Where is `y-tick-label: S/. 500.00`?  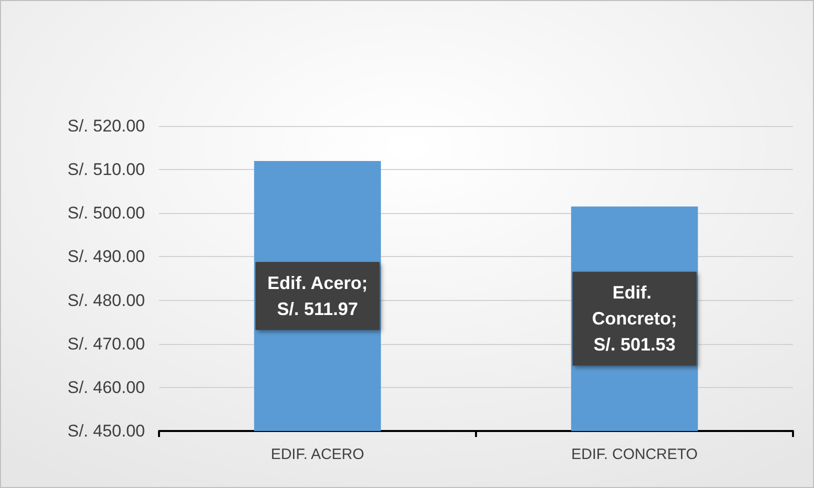
y-tick-label: S/. 500.00 is located at coordinates (106, 213).